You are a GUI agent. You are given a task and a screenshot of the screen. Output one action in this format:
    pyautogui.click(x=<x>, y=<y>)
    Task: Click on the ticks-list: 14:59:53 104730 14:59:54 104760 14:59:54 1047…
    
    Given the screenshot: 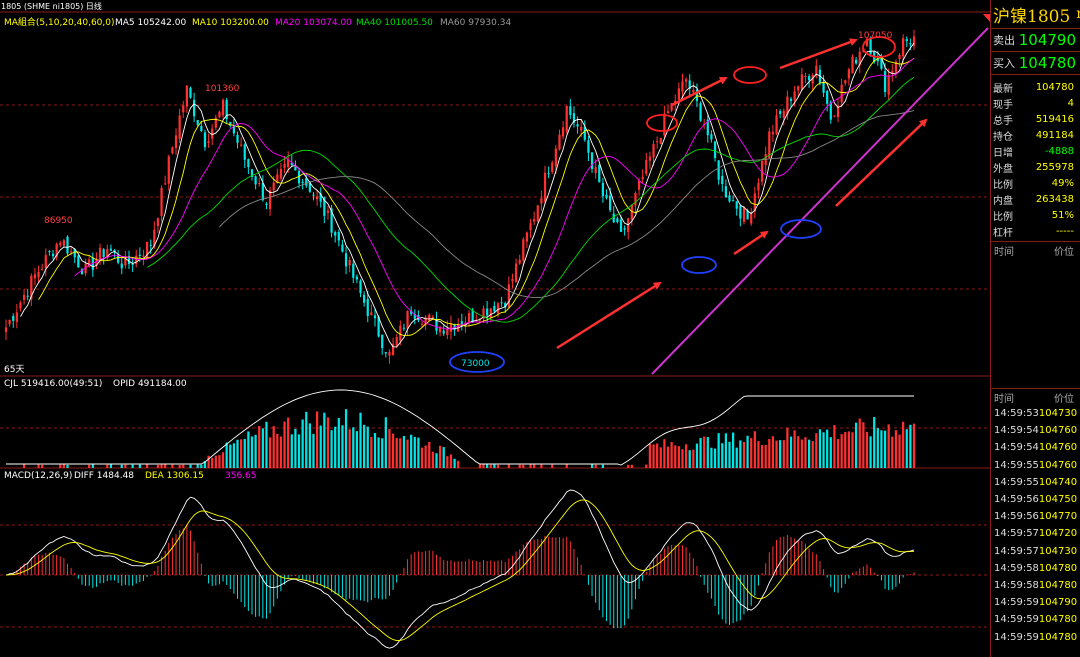 What is the action you would take?
    pyautogui.click(x=1035, y=525)
    